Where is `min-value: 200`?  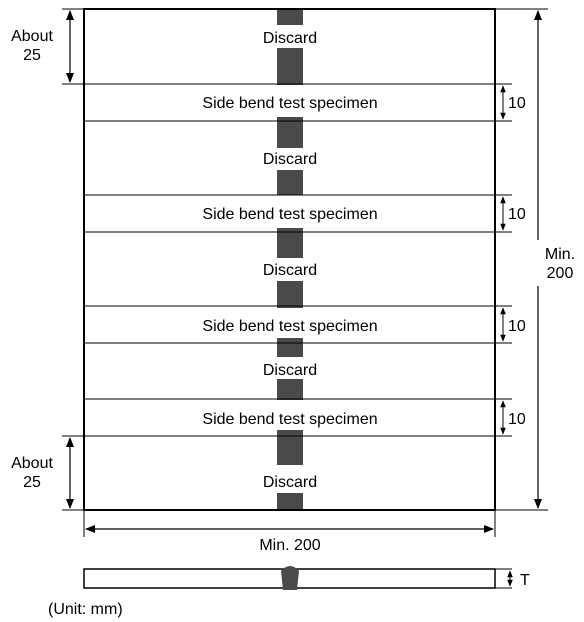 min-value: 200 is located at coordinates (560, 273).